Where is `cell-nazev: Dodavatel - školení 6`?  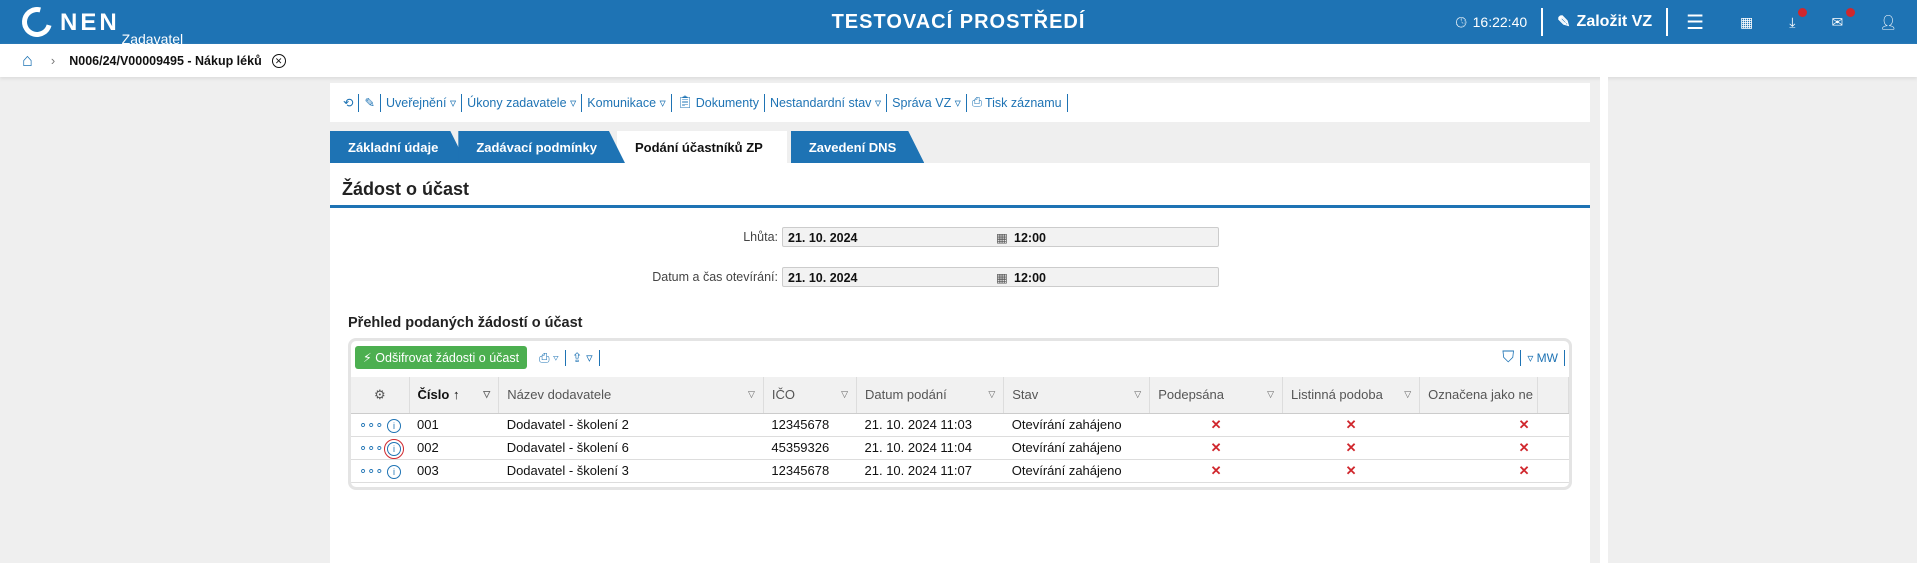
cell-nazev: Dodavatel - školení 6 is located at coordinates (631, 448).